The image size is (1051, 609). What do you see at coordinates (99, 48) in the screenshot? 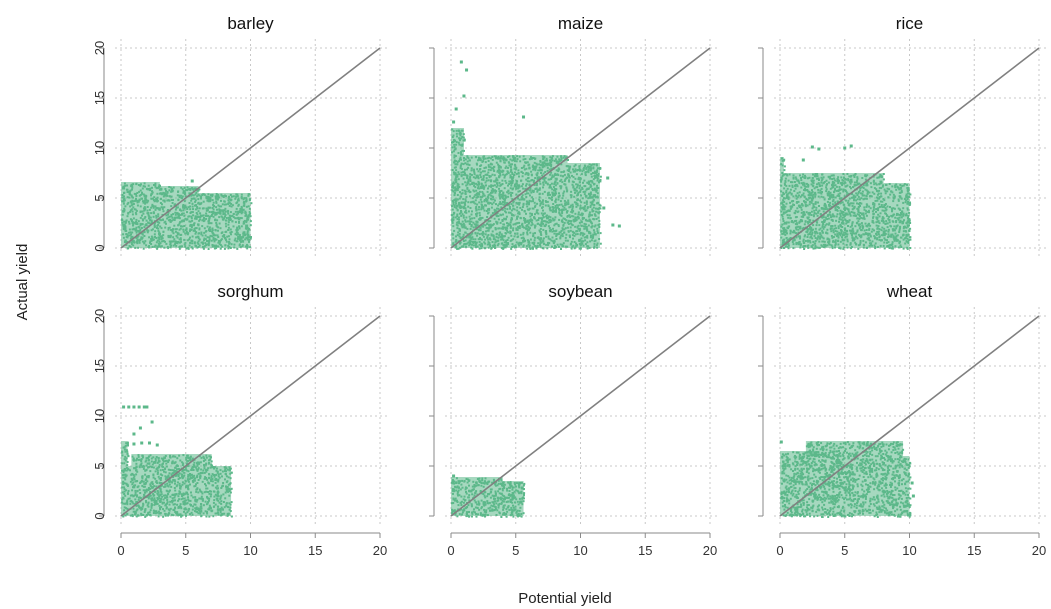
I see `y-tick-label: 20` at bounding box center [99, 48].